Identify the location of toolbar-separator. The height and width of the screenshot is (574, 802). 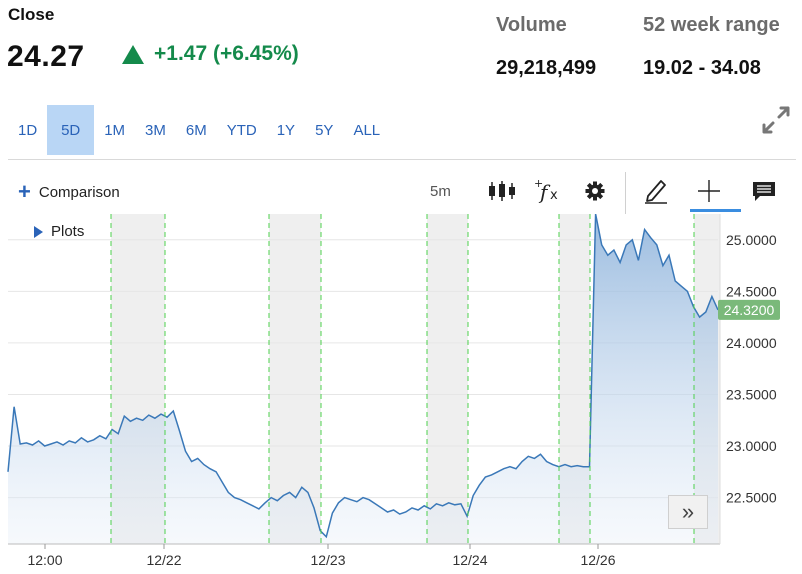
(625, 193).